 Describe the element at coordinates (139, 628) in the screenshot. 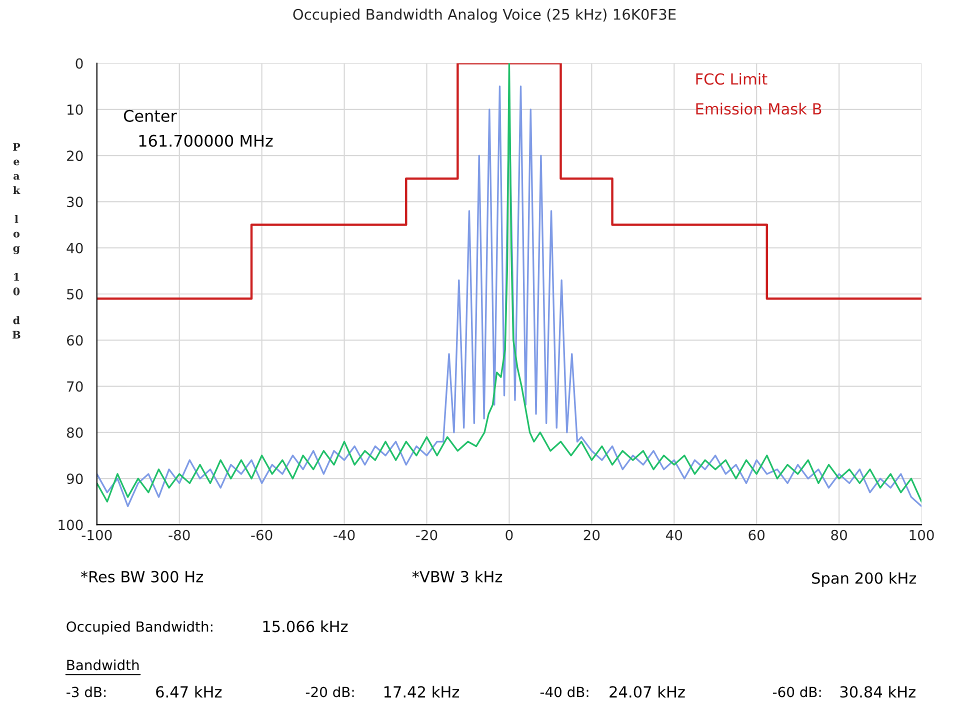

I see `text: Occupied Bandwidth:` at that location.